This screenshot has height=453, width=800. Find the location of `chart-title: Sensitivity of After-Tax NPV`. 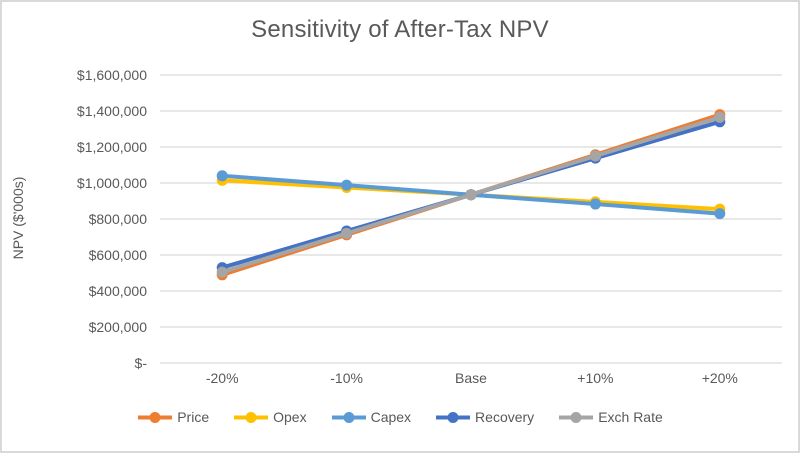

chart-title: Sensitivity of After-Tax NPV is located at coordinates (400, 29).